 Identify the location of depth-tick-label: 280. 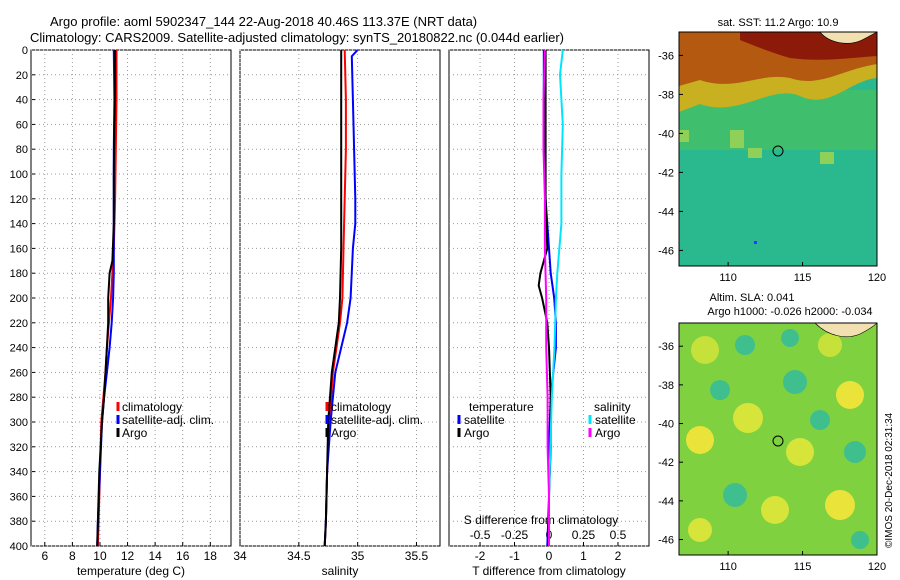
(19, 398).